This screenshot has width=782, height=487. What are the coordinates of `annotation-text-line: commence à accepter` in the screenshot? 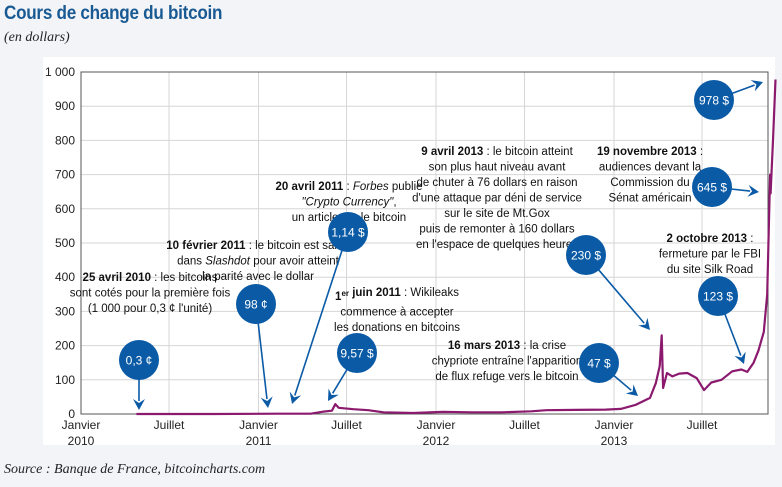 It's located at (396, 313).